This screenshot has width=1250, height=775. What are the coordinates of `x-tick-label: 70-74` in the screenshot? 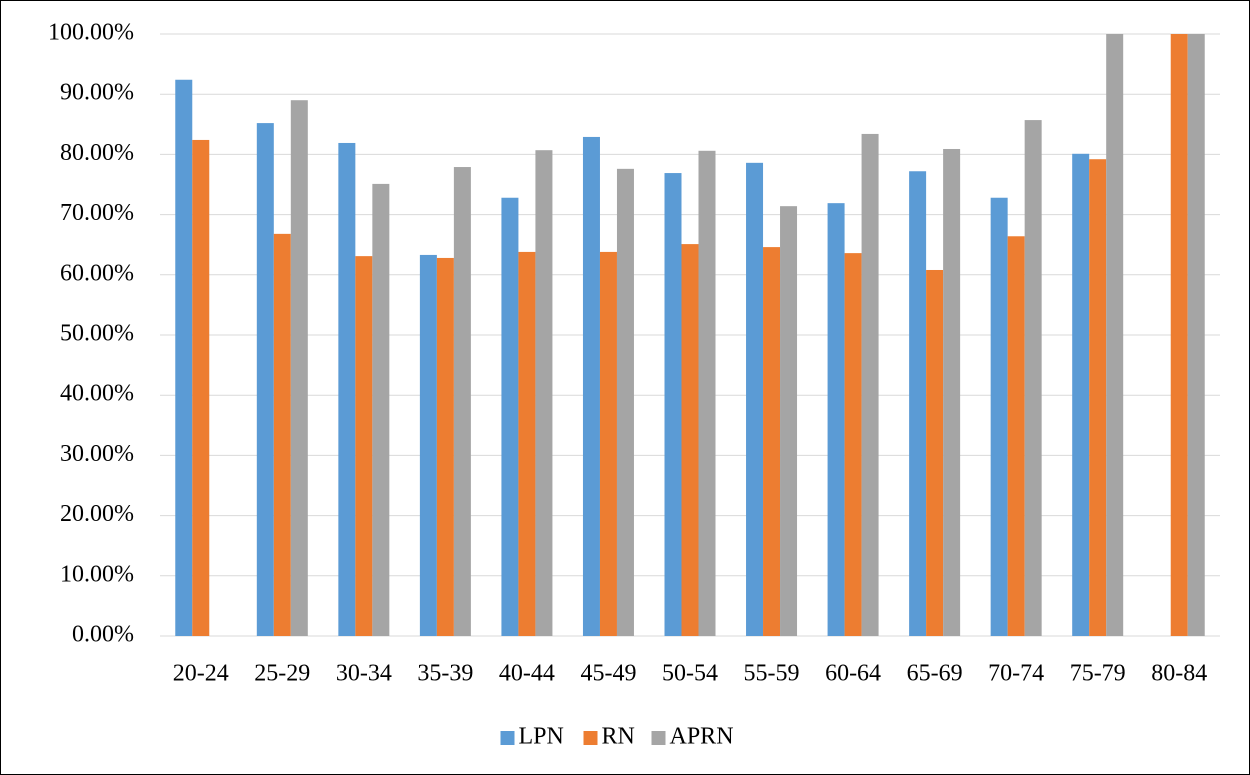 It's located at (1016, 674).